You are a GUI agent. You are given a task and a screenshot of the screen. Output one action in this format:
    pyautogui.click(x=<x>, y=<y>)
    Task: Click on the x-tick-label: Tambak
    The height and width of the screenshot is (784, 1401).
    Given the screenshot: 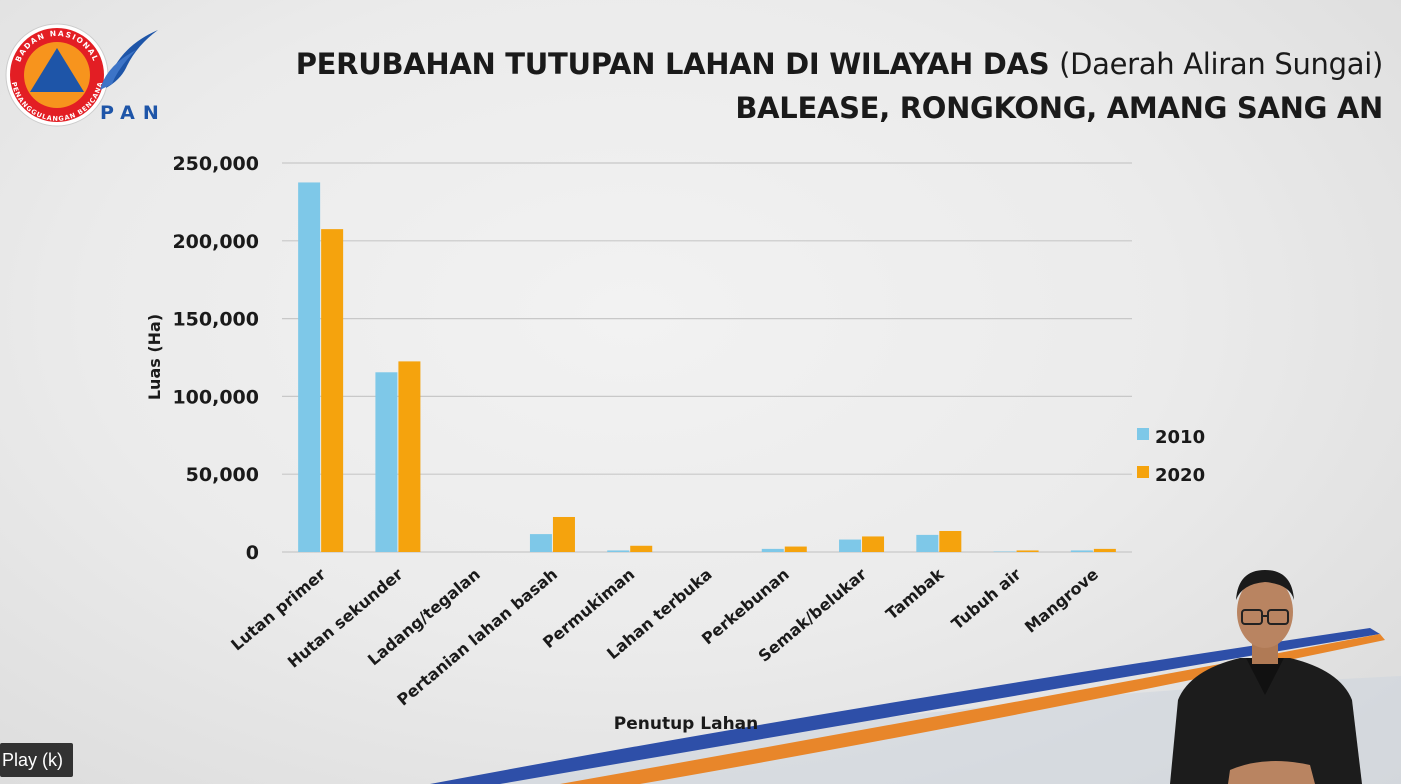 What is the action you would take?
    pyautogui.click(x=915, y=593)
    